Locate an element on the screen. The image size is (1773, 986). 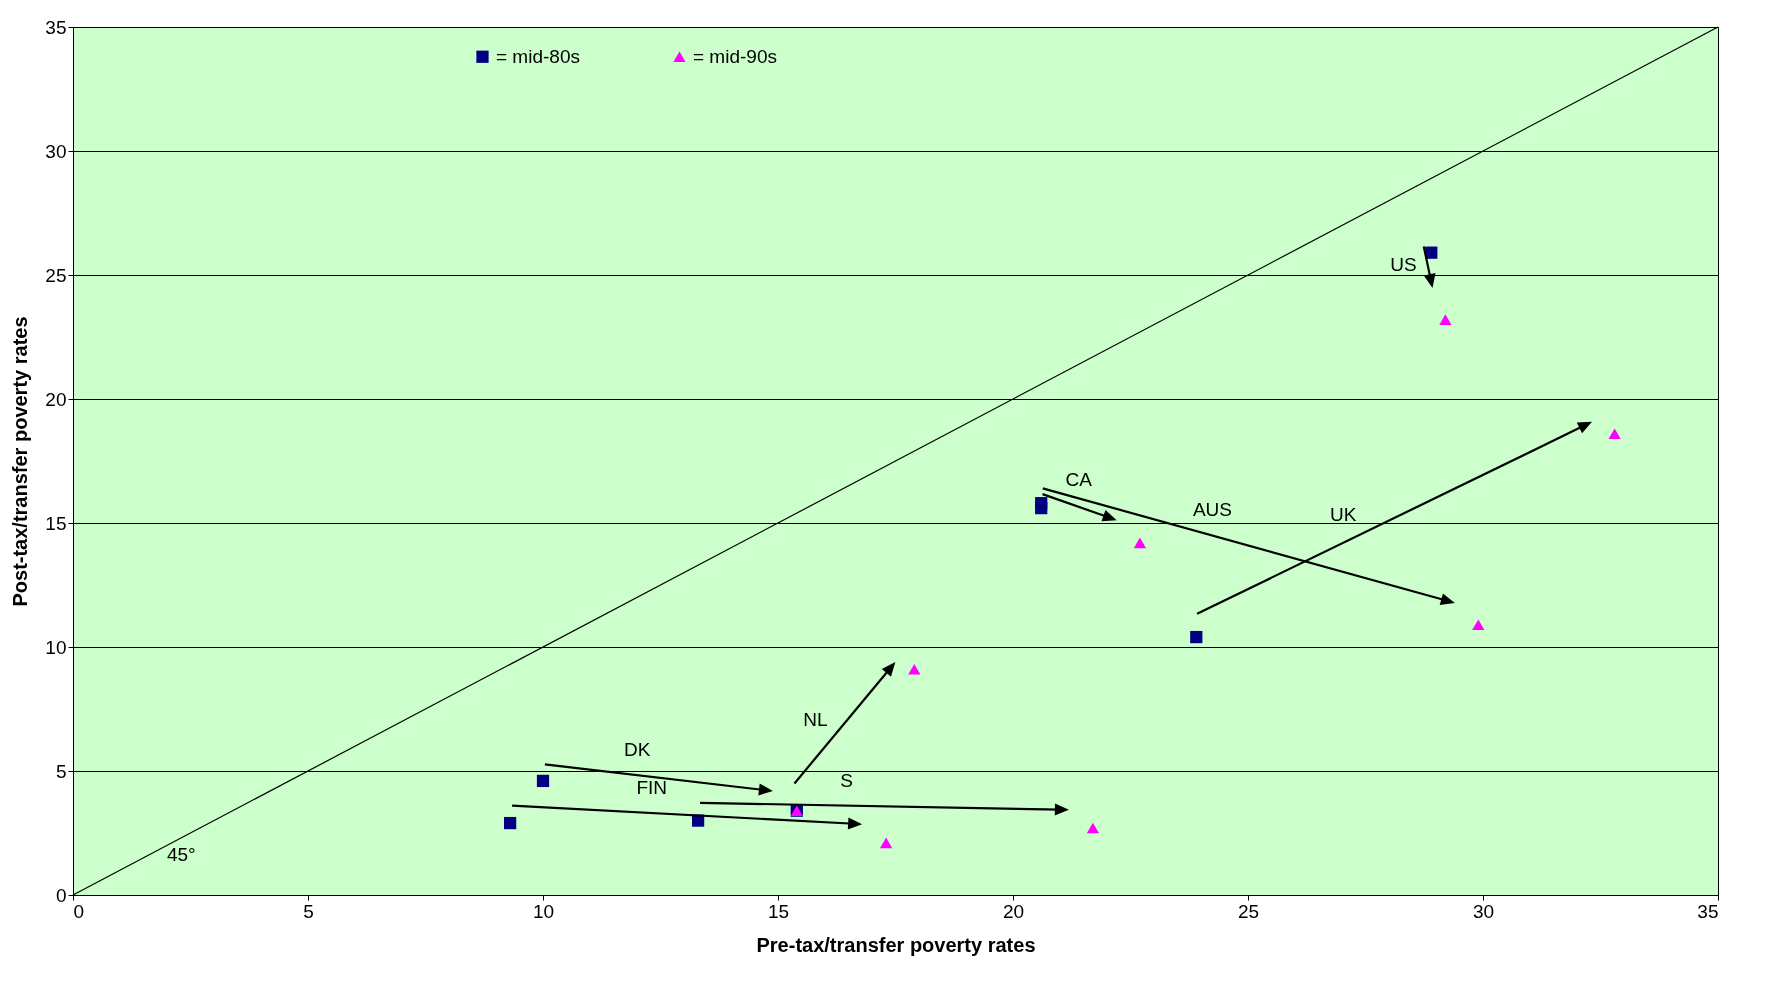
x-tick-label: 25 is located at coordinates (1248, 911).